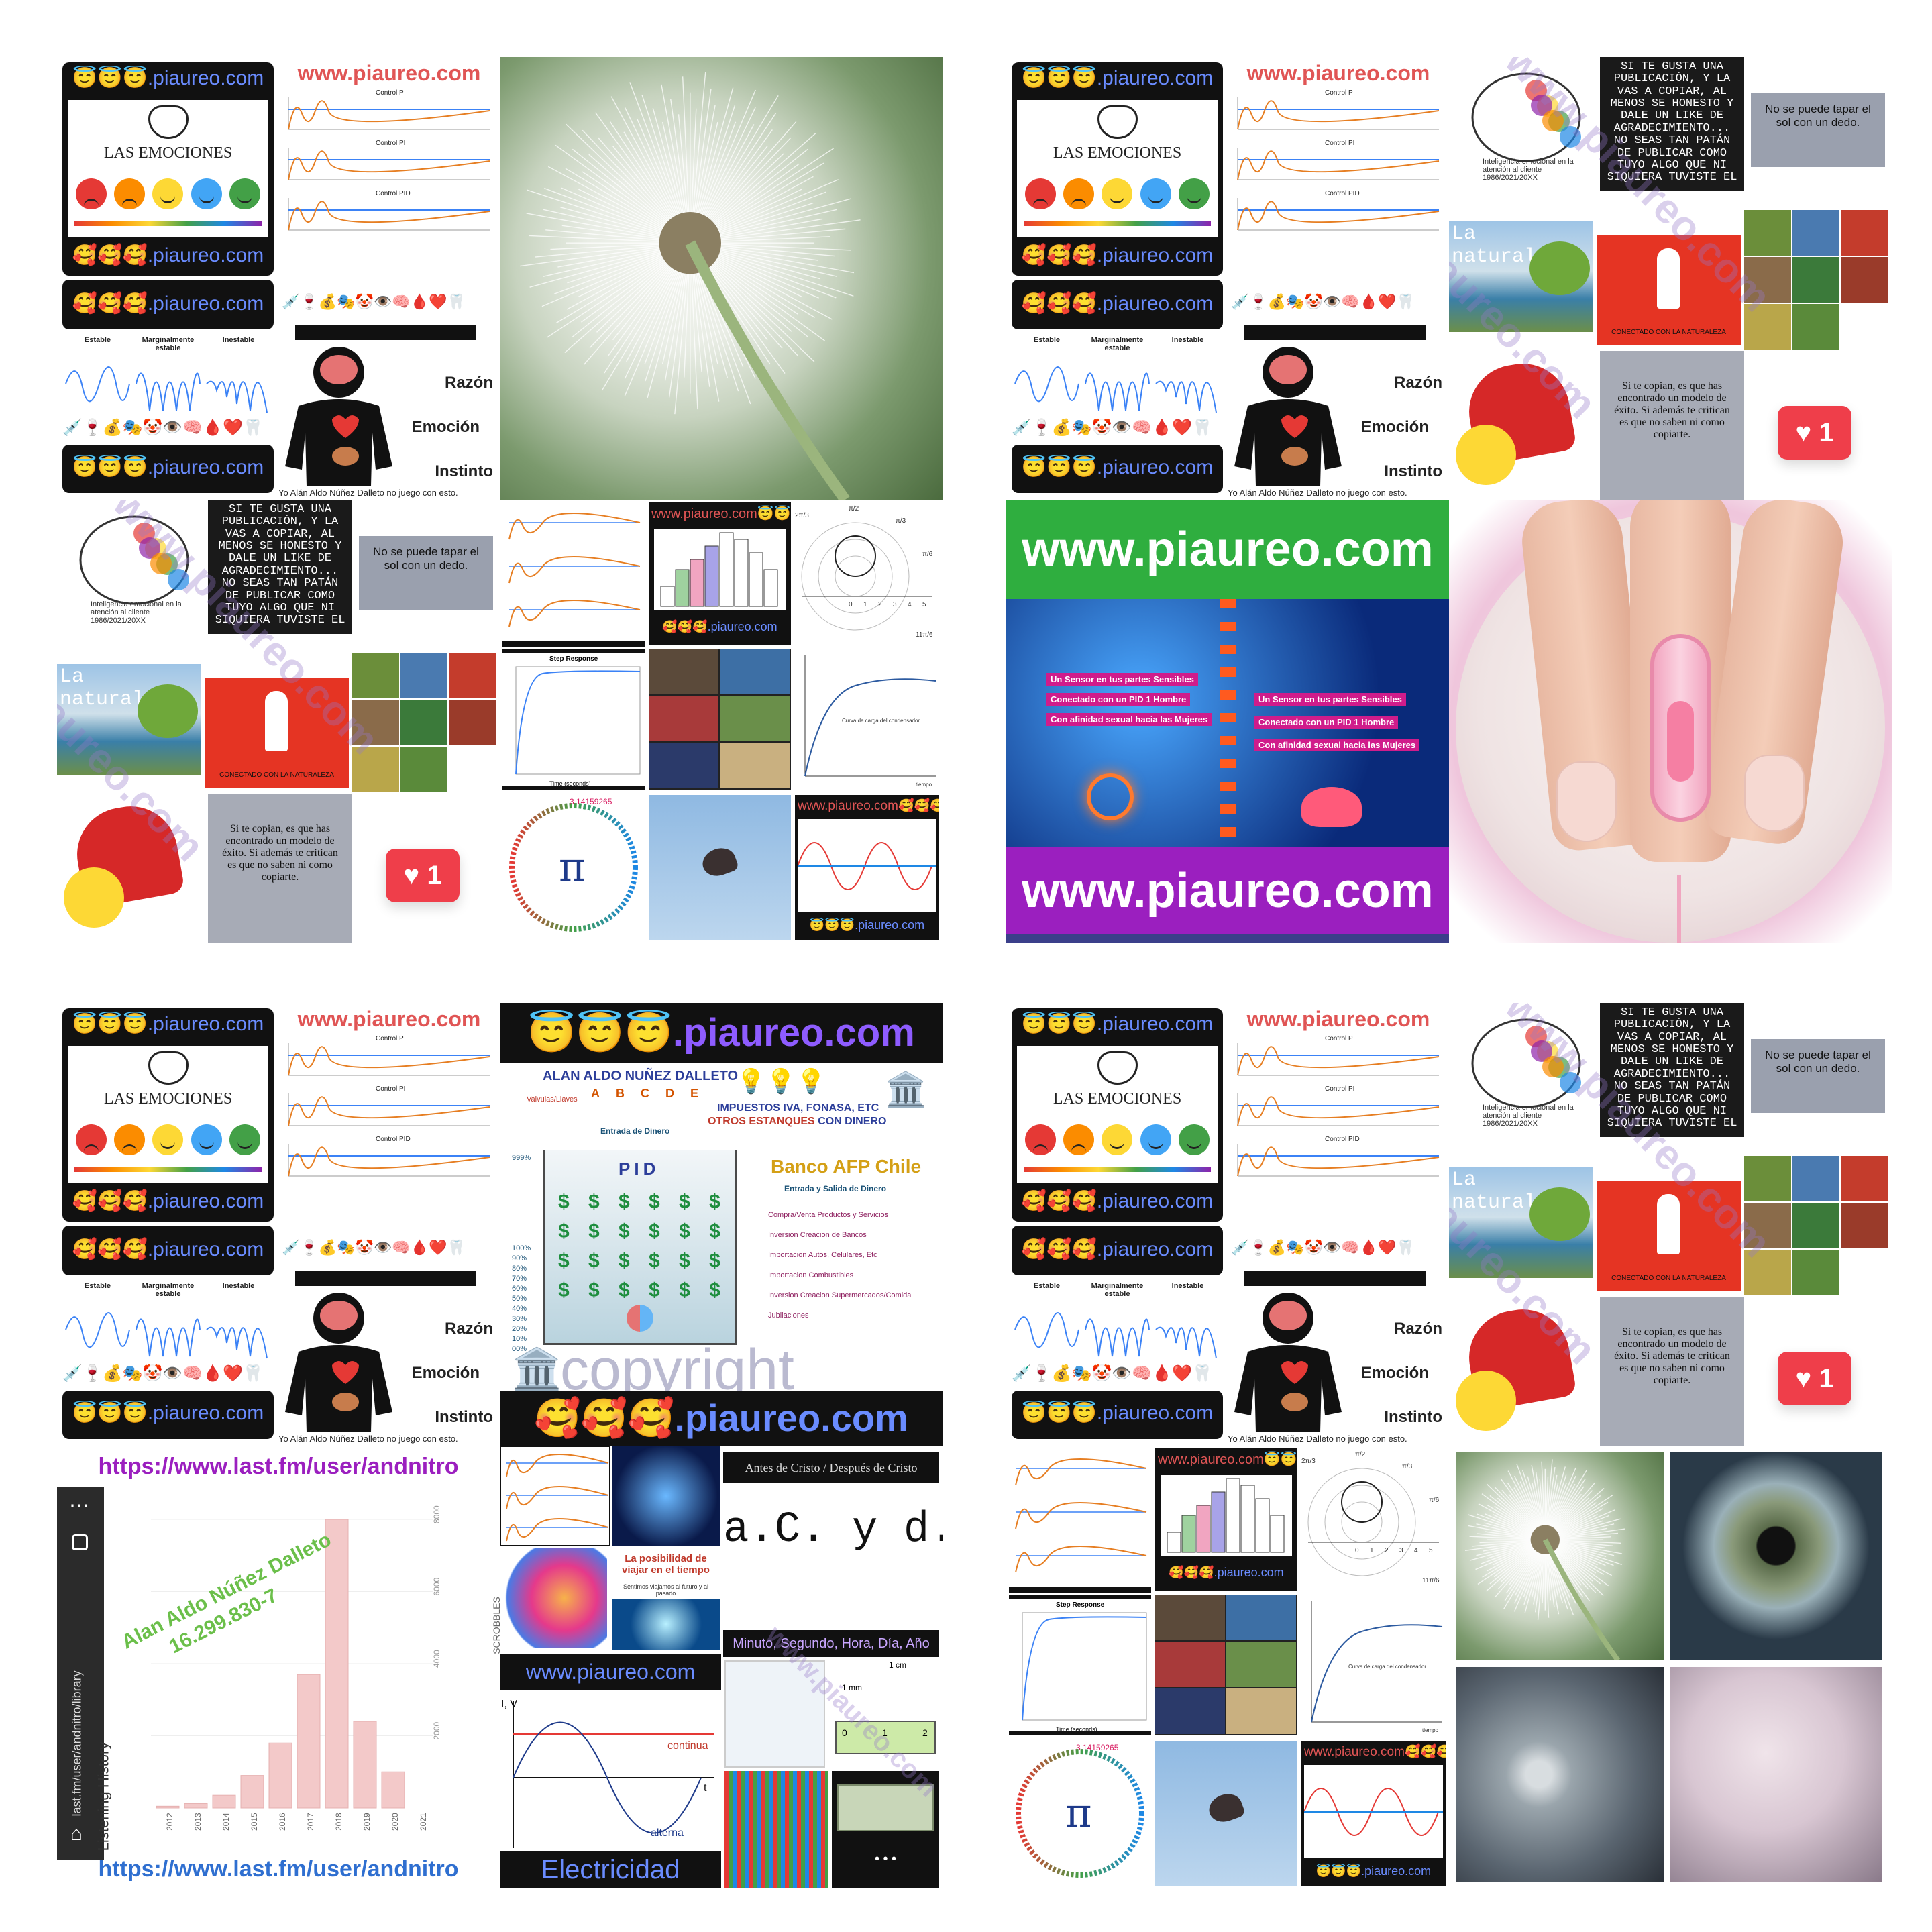  I want to click on lastfm-url-top: https://www.last.fm/user/andnitro, so click(278, 1466).